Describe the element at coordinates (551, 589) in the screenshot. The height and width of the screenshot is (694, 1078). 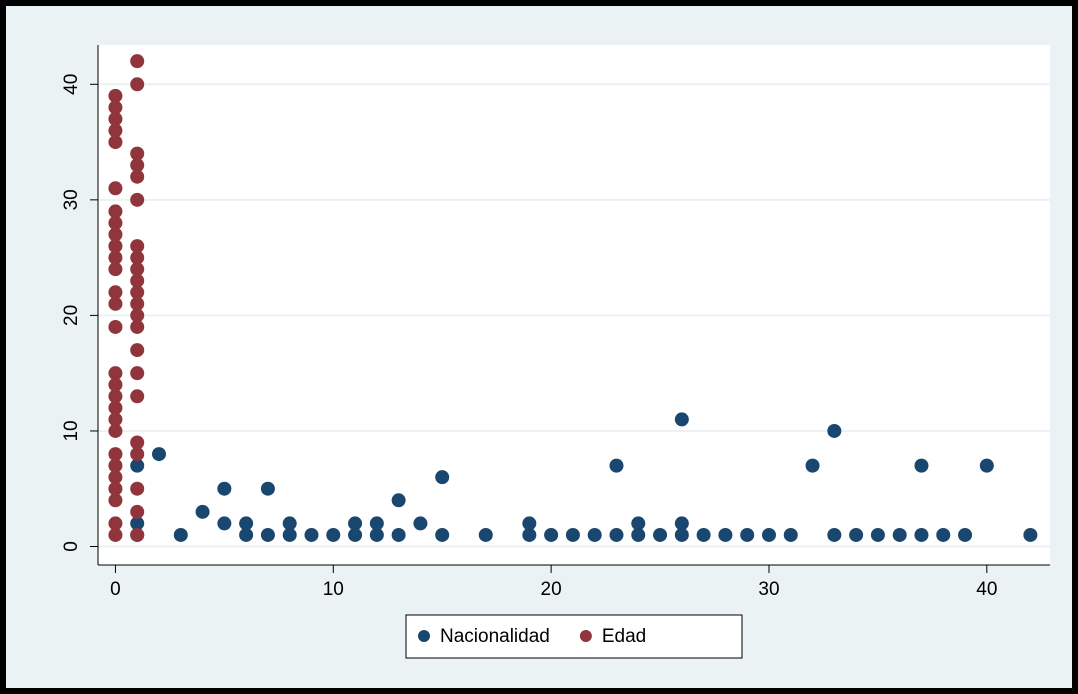
I see `x-tick-label: 20` at that location.